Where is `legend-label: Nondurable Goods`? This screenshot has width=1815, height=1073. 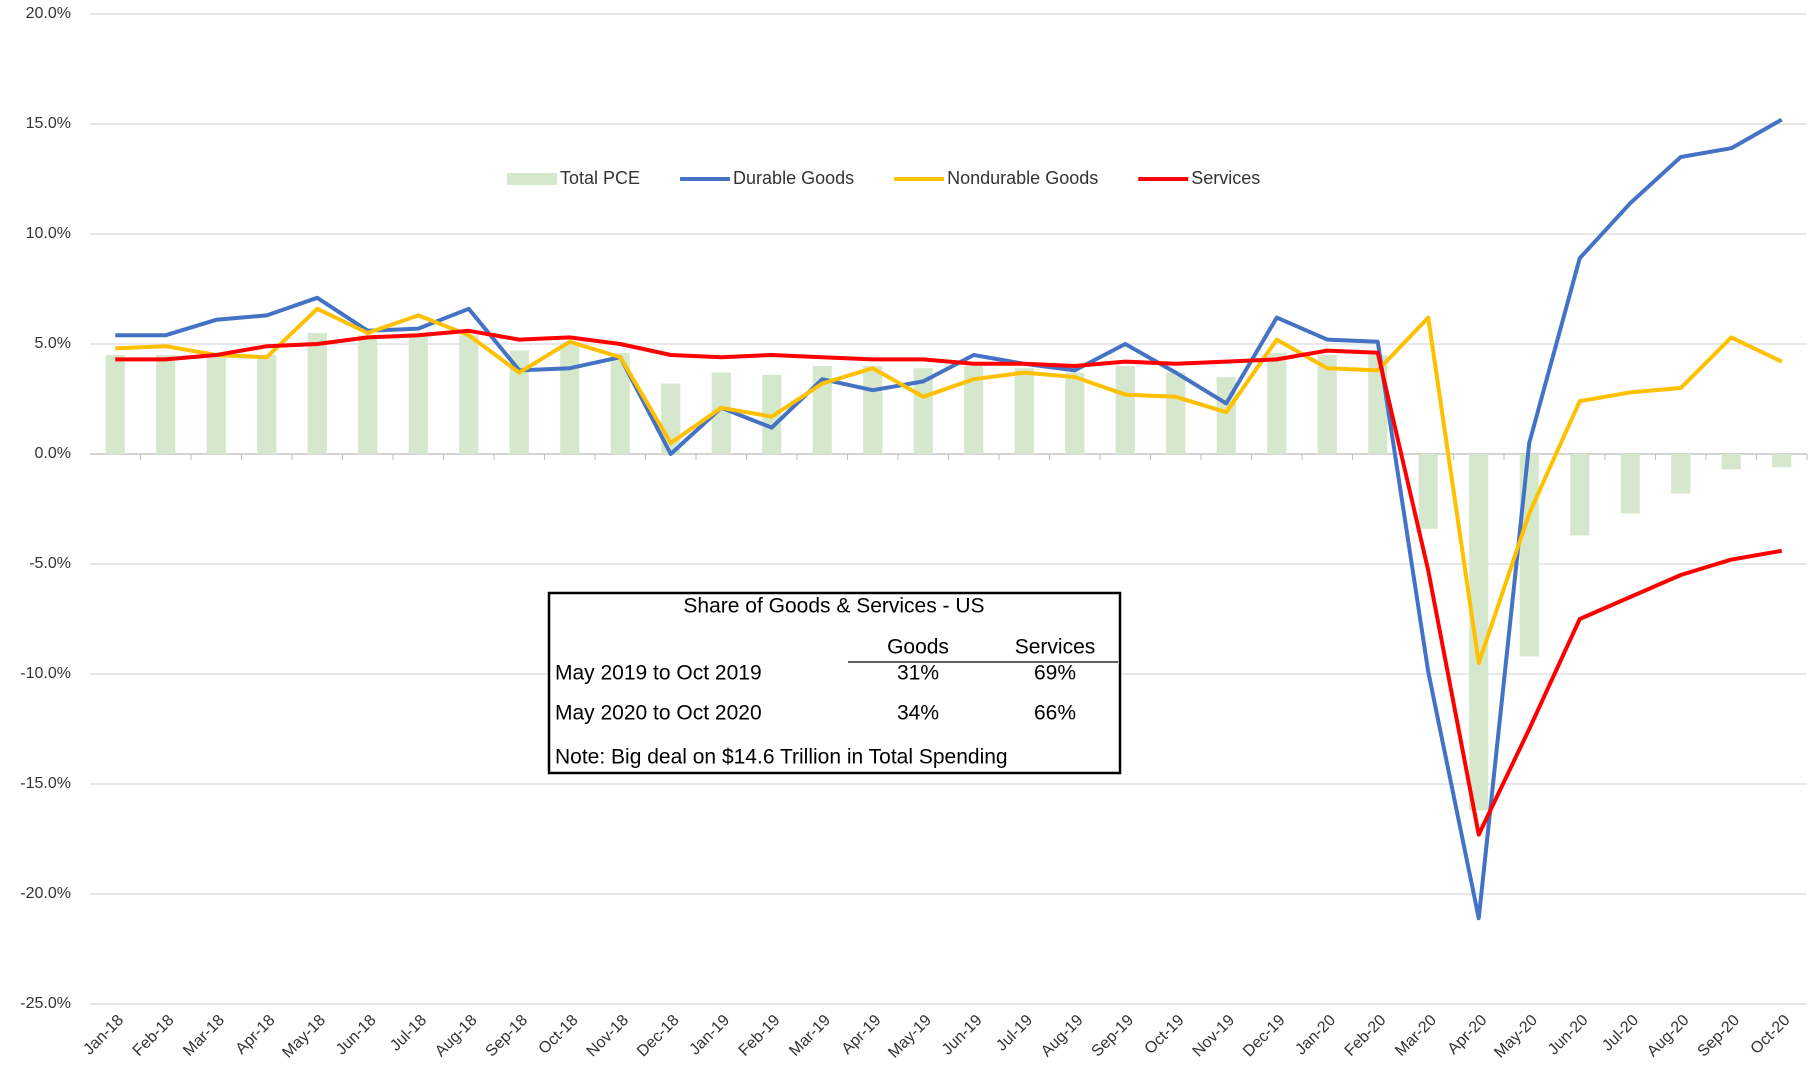 legend-label: Nondurable Goods is located at coordinates (1022, 178).